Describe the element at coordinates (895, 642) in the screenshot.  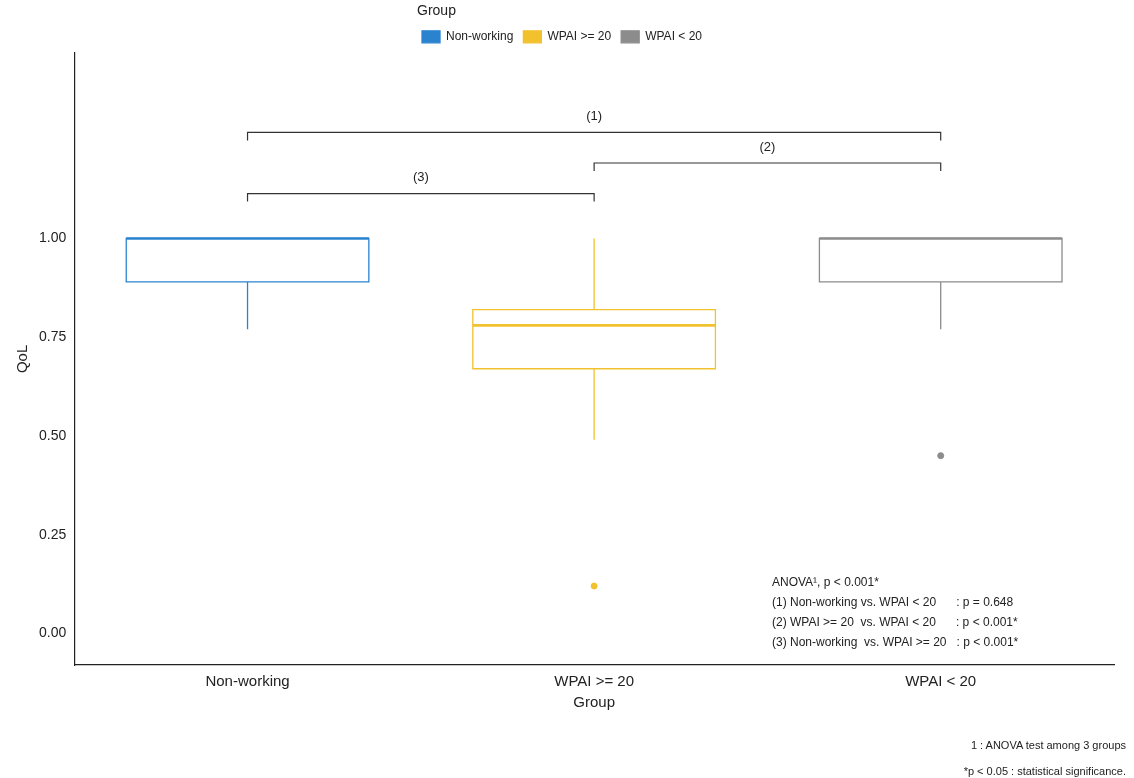
I see `annotation: (3) Non-working vs. WPAI >= 20 : p < 0.001*` at that location.